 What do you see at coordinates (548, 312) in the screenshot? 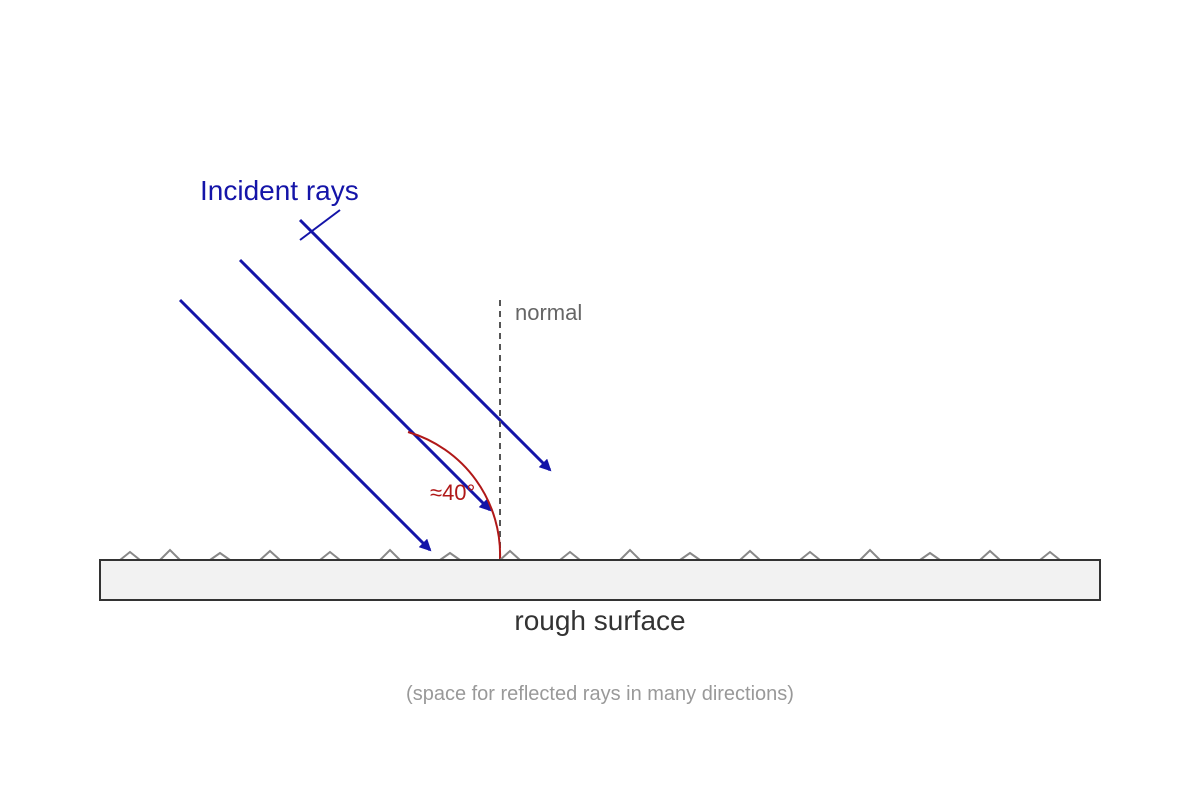
I see `normal-label: normal` at bounding box center [548, 312].